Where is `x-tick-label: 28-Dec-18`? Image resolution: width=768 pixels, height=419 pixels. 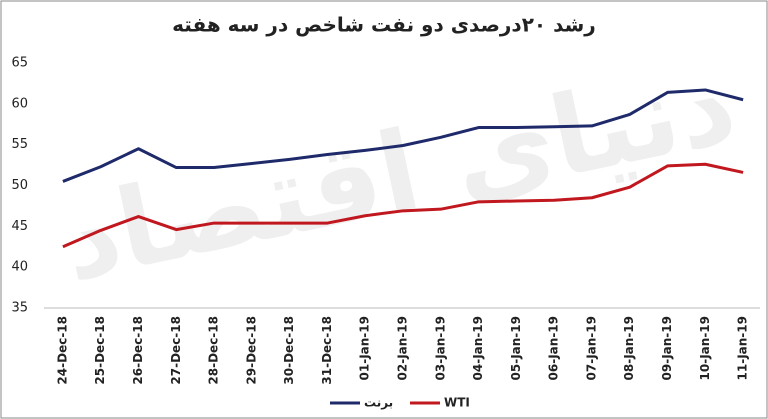 x-tick-label: 28-Dec-18 is located at coordinates (214, 350).